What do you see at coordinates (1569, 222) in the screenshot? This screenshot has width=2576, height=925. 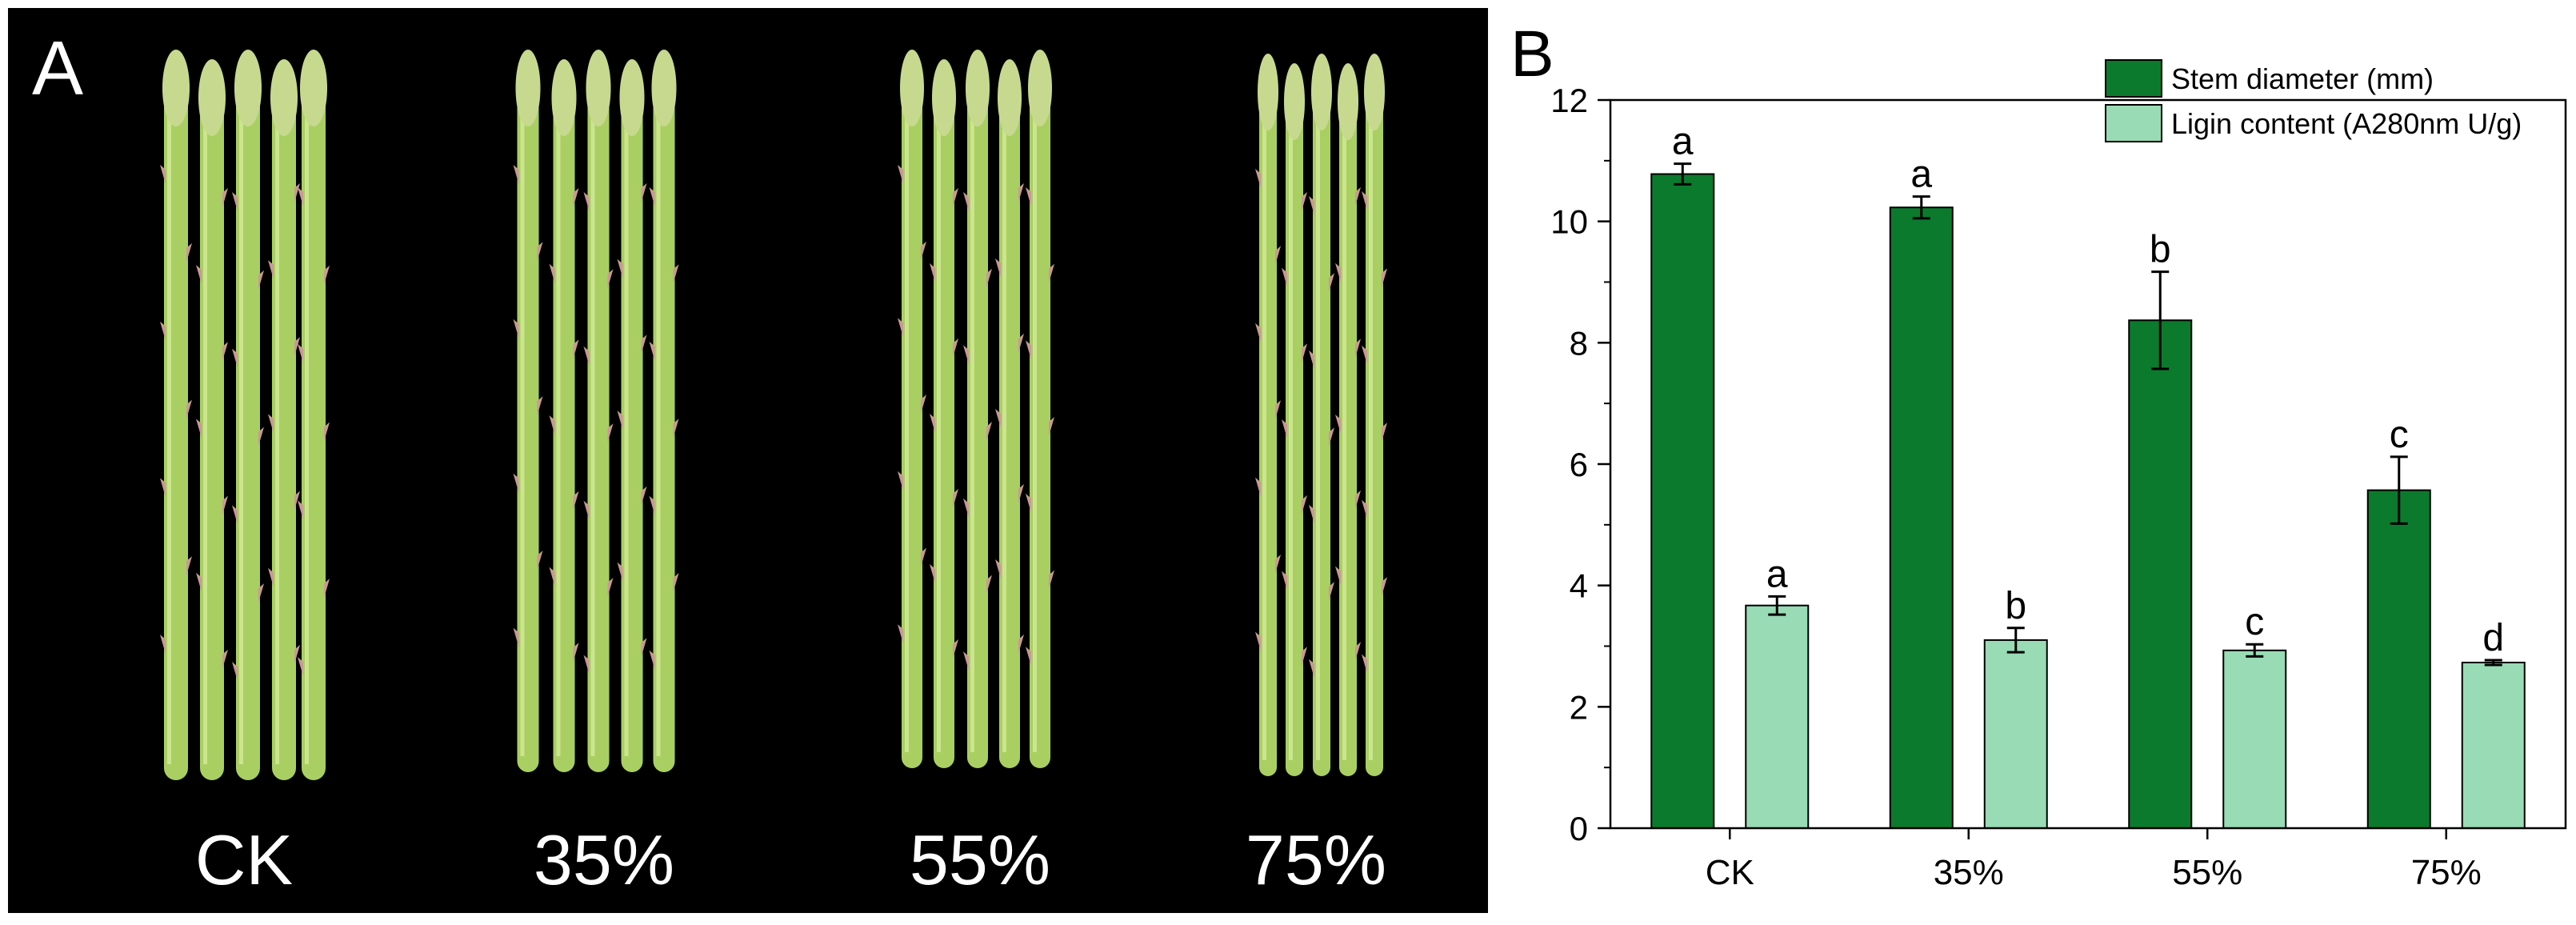 I see `y-tick-label: 10` at bounding box center [1569, 222].